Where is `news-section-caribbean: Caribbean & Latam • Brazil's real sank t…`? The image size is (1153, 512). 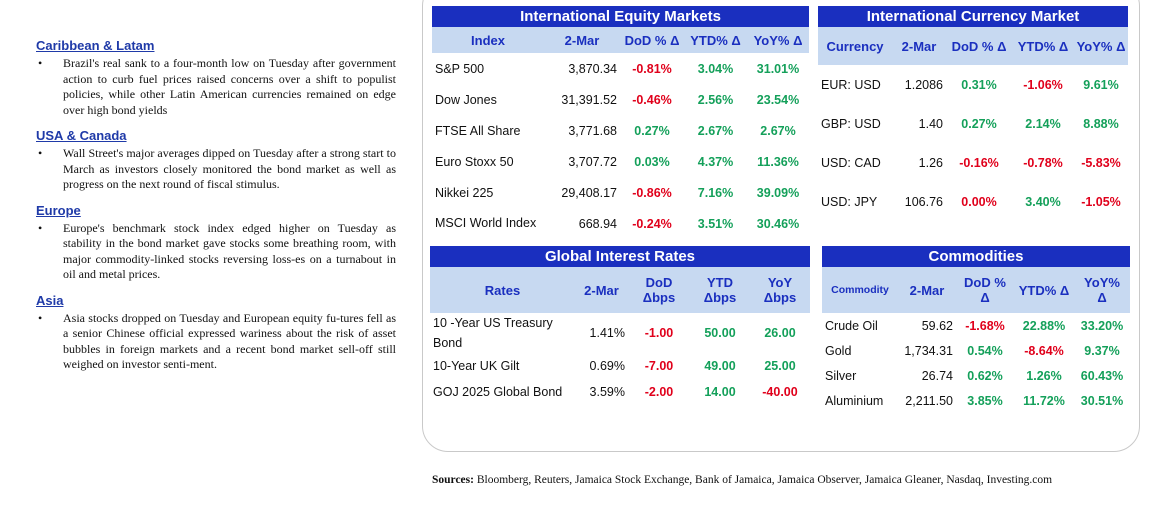
news-section-caribbean: Caribbean & Latam • Brazil's real sank t… is located at coordinates (216, 78).